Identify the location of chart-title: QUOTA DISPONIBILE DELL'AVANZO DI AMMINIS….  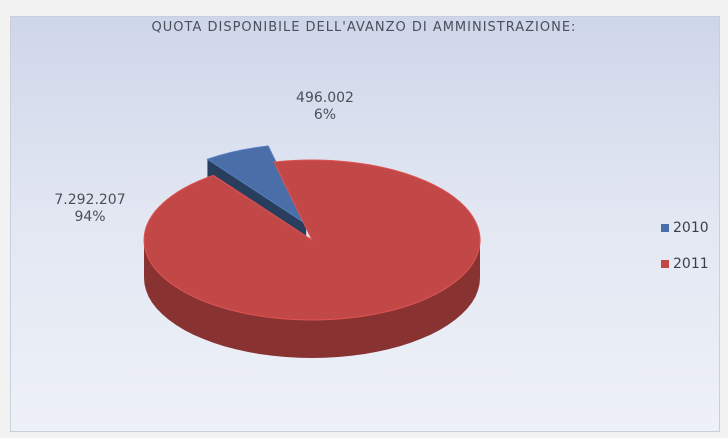
(364, 27).